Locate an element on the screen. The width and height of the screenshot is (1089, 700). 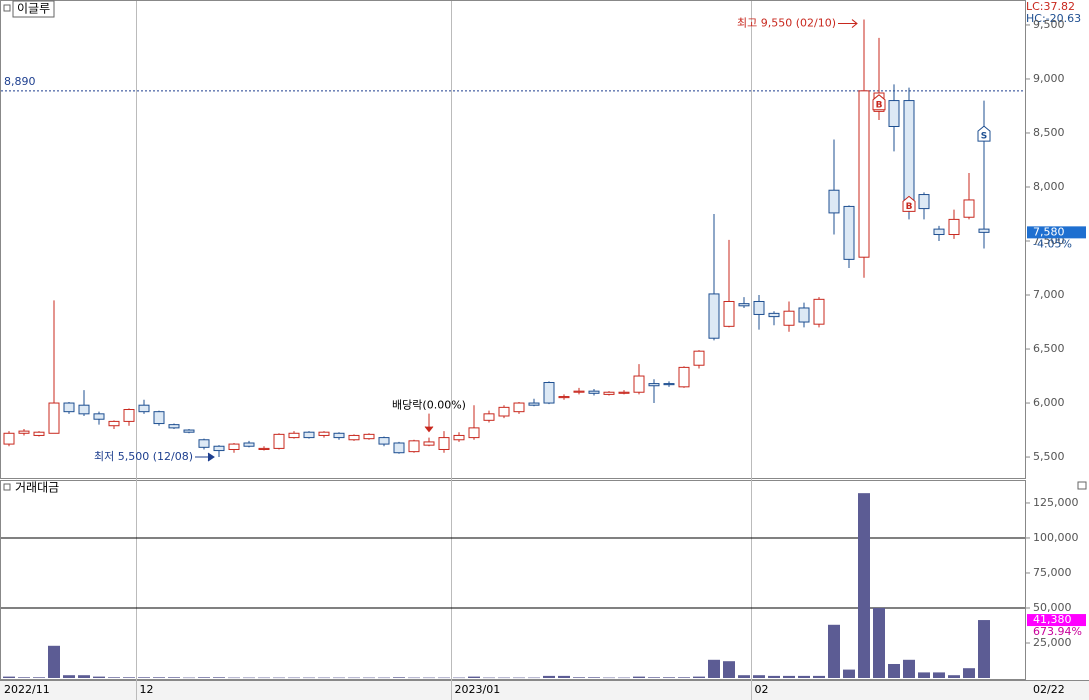
volume-title: 거래대금 is located at coordinates (37, 488).